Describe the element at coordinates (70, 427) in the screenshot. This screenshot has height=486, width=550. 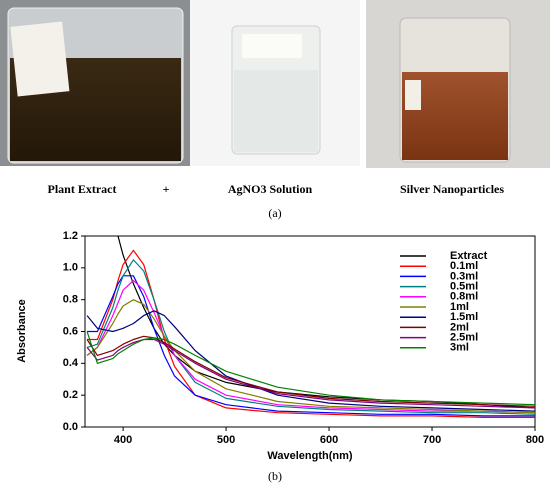
I see `y-tick-label: 0.0` at that location.